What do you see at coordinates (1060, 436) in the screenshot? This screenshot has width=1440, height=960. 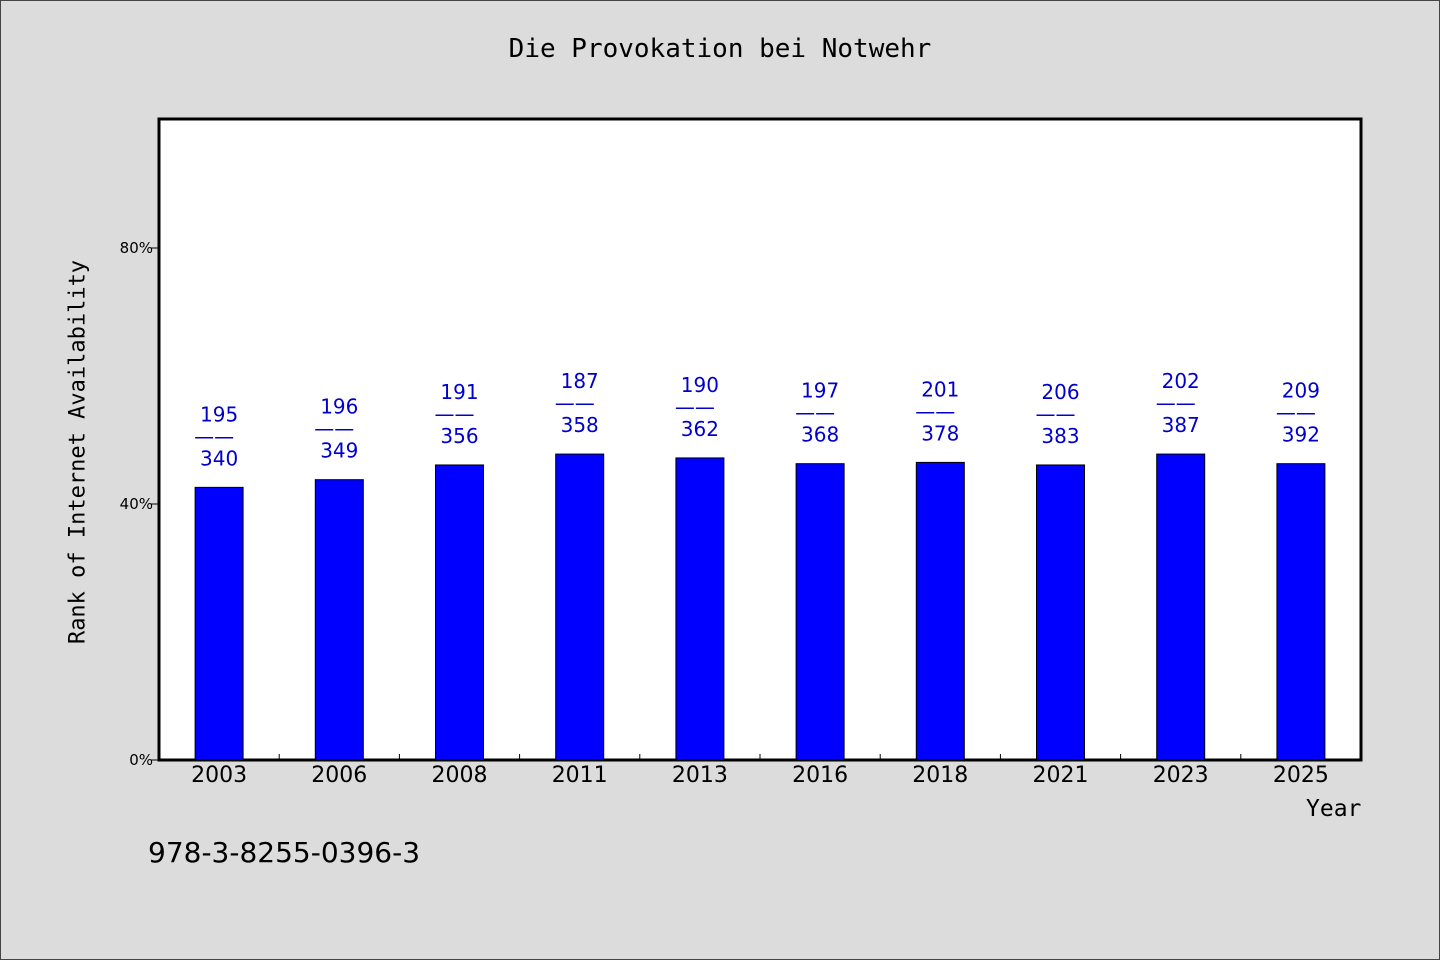 I see `data-label-bottom: 383` at bounding box center [1060, 436].